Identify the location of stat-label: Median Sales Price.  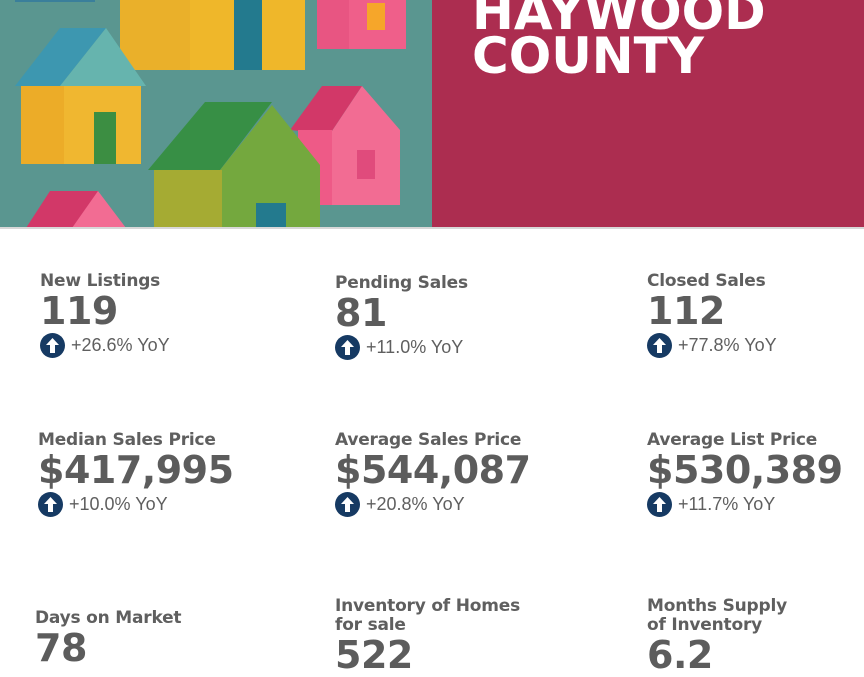
(127, 440).